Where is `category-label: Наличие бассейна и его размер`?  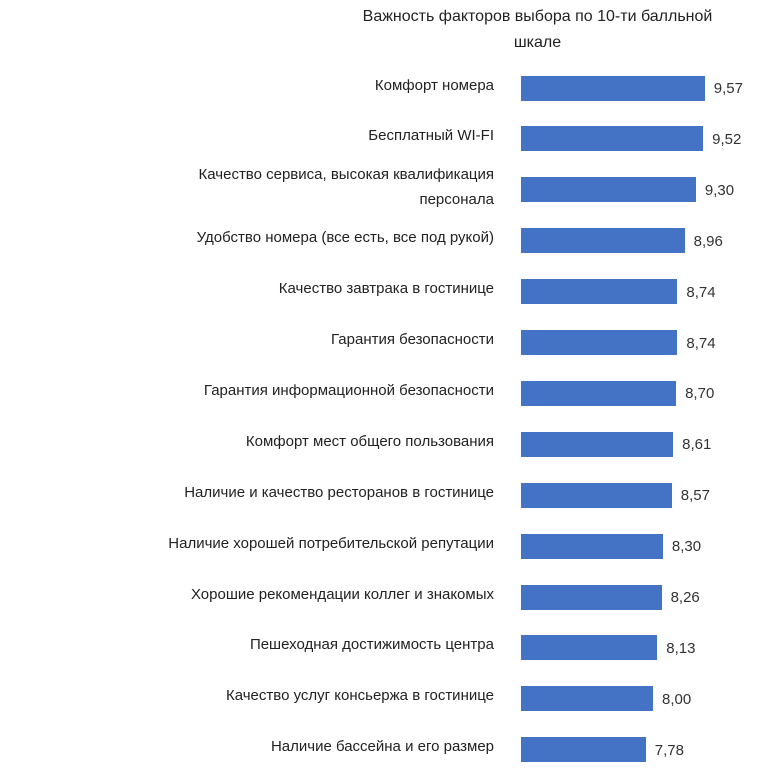 category-label: Наличие бассейна и его размер is located at coordinates (382, 747).